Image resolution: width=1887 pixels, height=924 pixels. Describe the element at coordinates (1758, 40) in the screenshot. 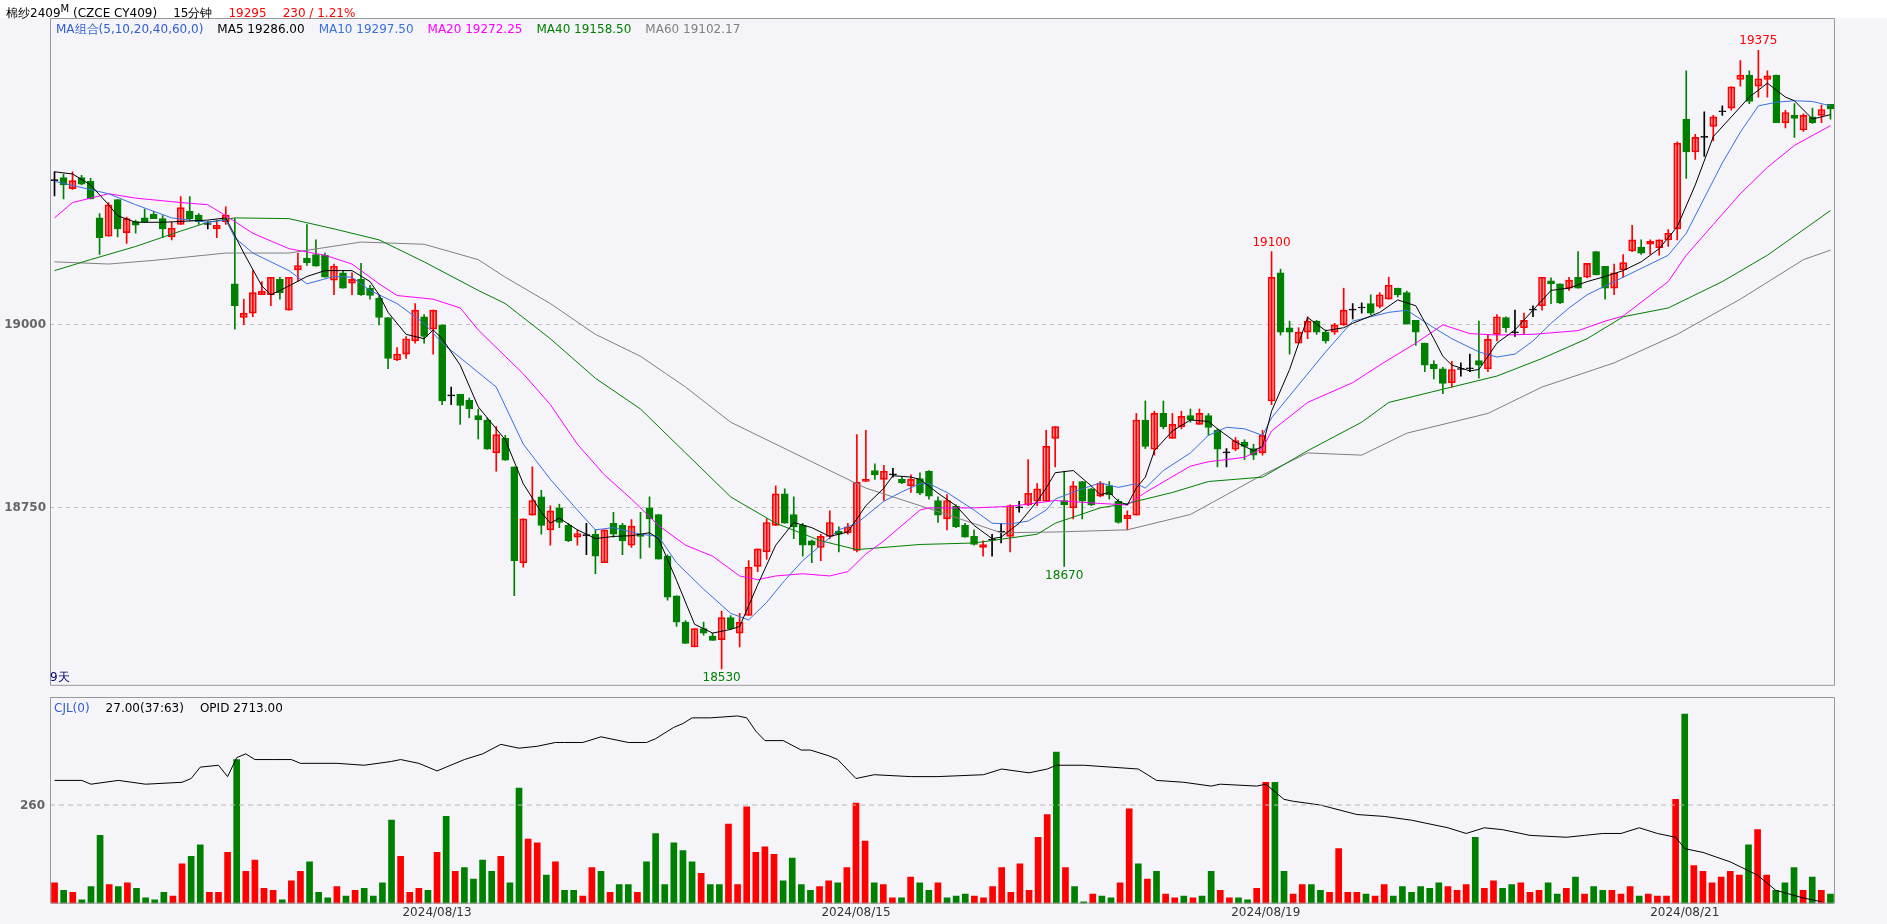

I see `annotation: 19375` at that location.